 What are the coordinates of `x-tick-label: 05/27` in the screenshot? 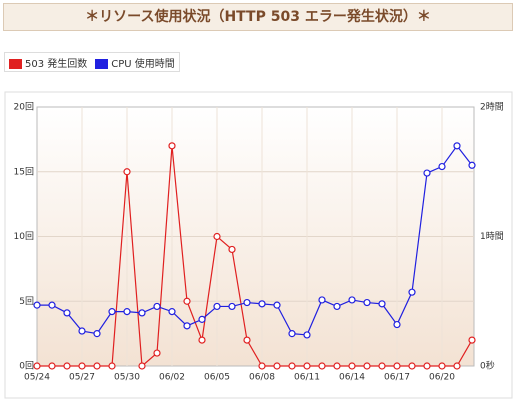 It's located at (82, 378).